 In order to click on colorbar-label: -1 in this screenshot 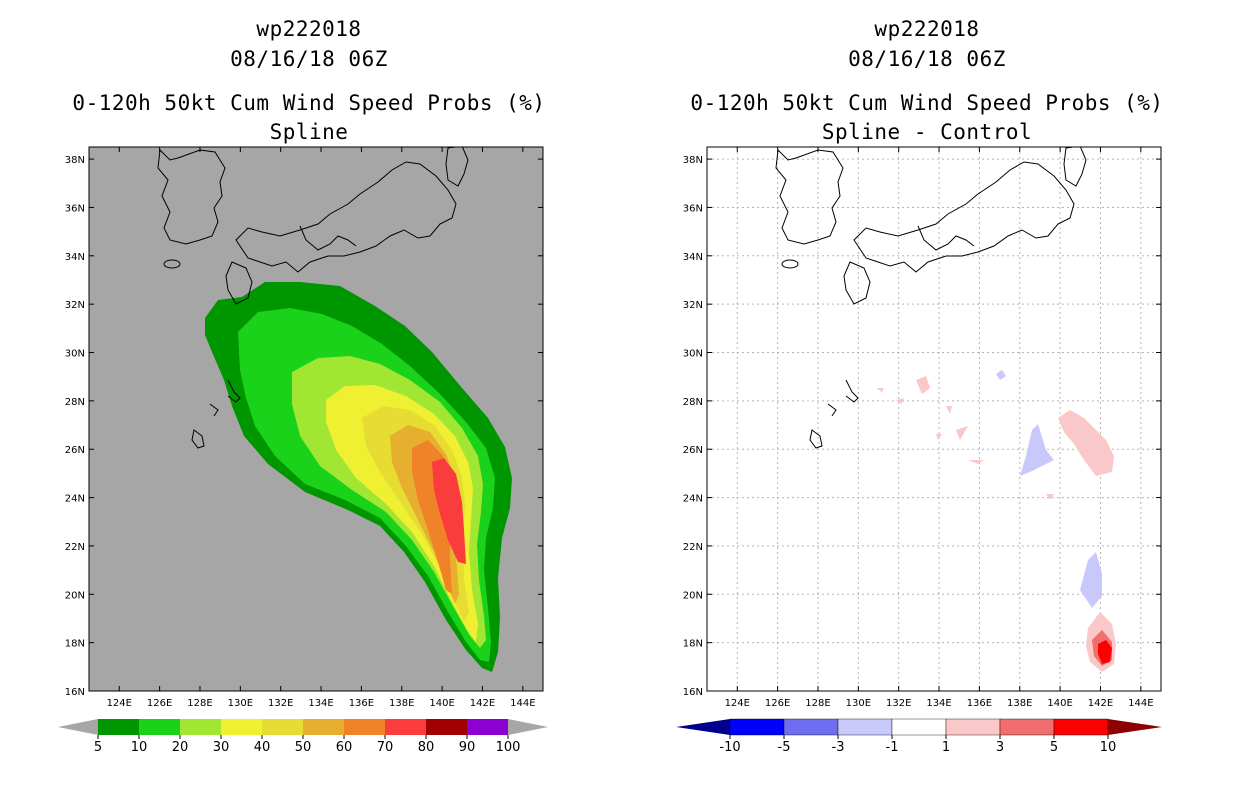, I will do `click(892, 747)`.